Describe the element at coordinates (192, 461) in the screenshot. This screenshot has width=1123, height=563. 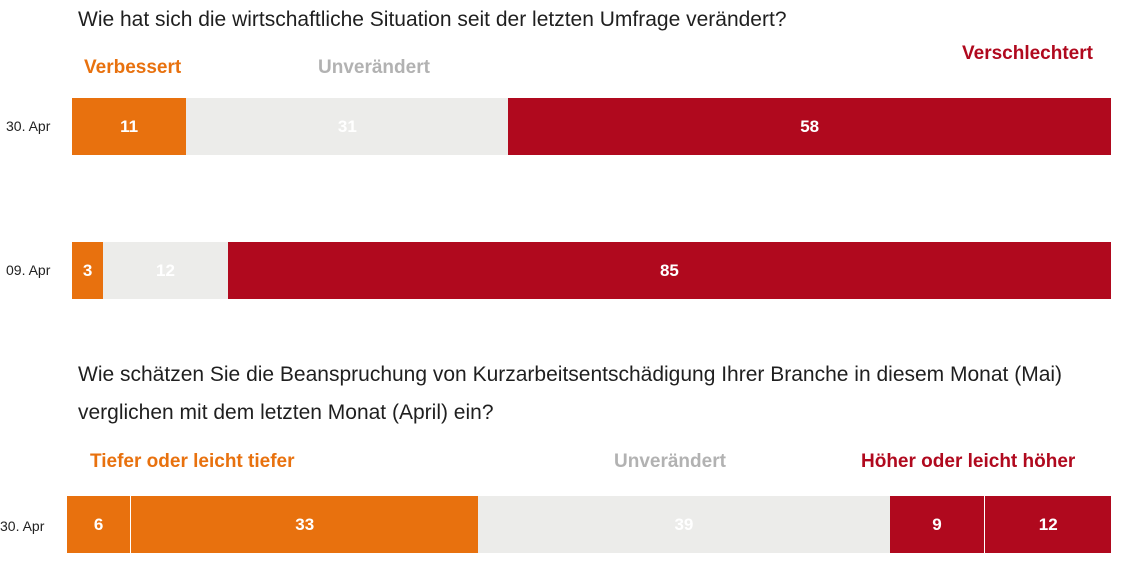
I see `legend-tiefer: Tiefer oder leicht tiefer` at that location.